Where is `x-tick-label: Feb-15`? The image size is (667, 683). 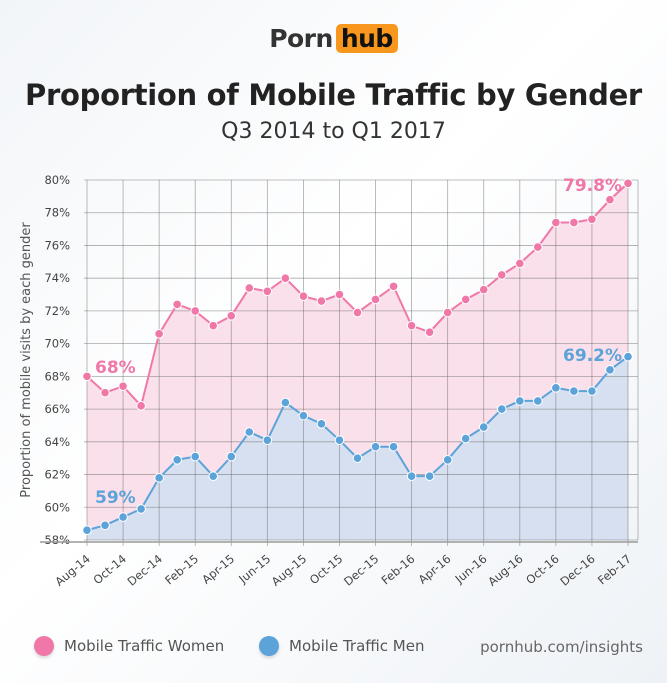
x-tick-label: Feb-15 is located at coordinates (181, 570).